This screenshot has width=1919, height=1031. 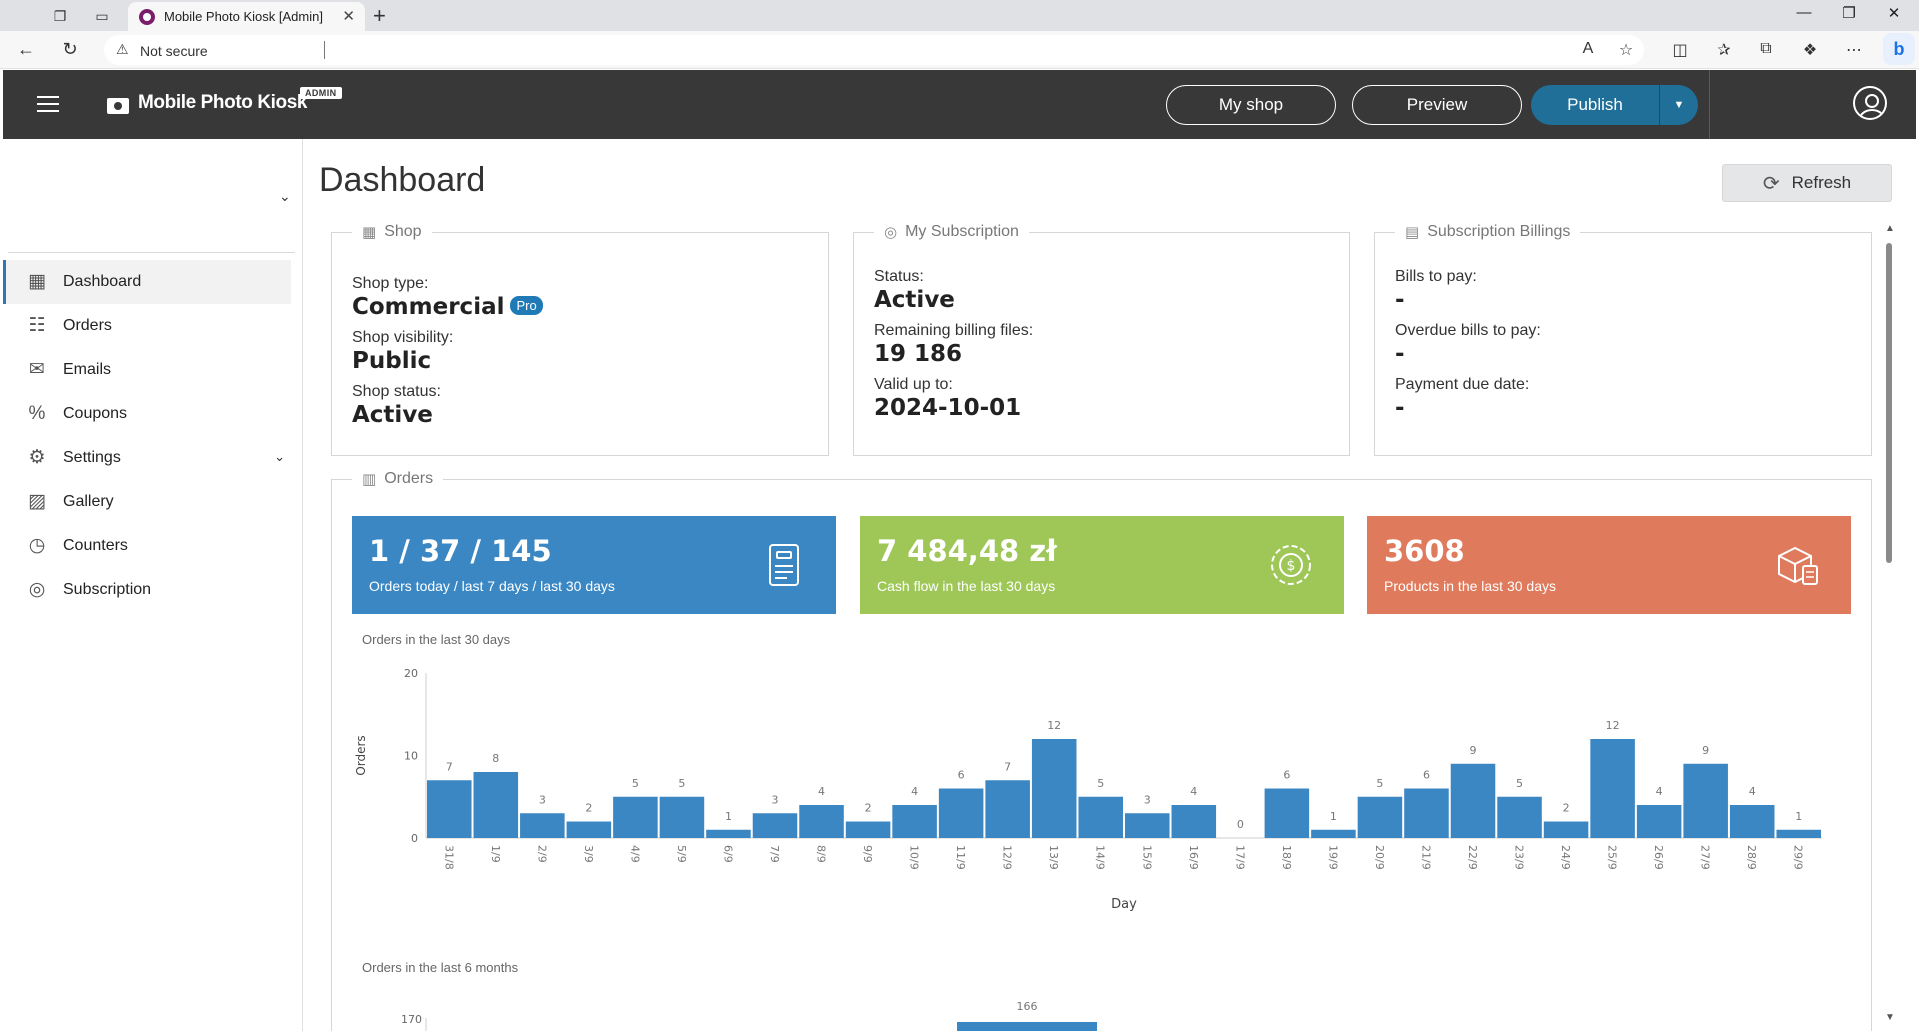 I want to click on sidebar-item-label: Emails, so click(x=87, y=369).